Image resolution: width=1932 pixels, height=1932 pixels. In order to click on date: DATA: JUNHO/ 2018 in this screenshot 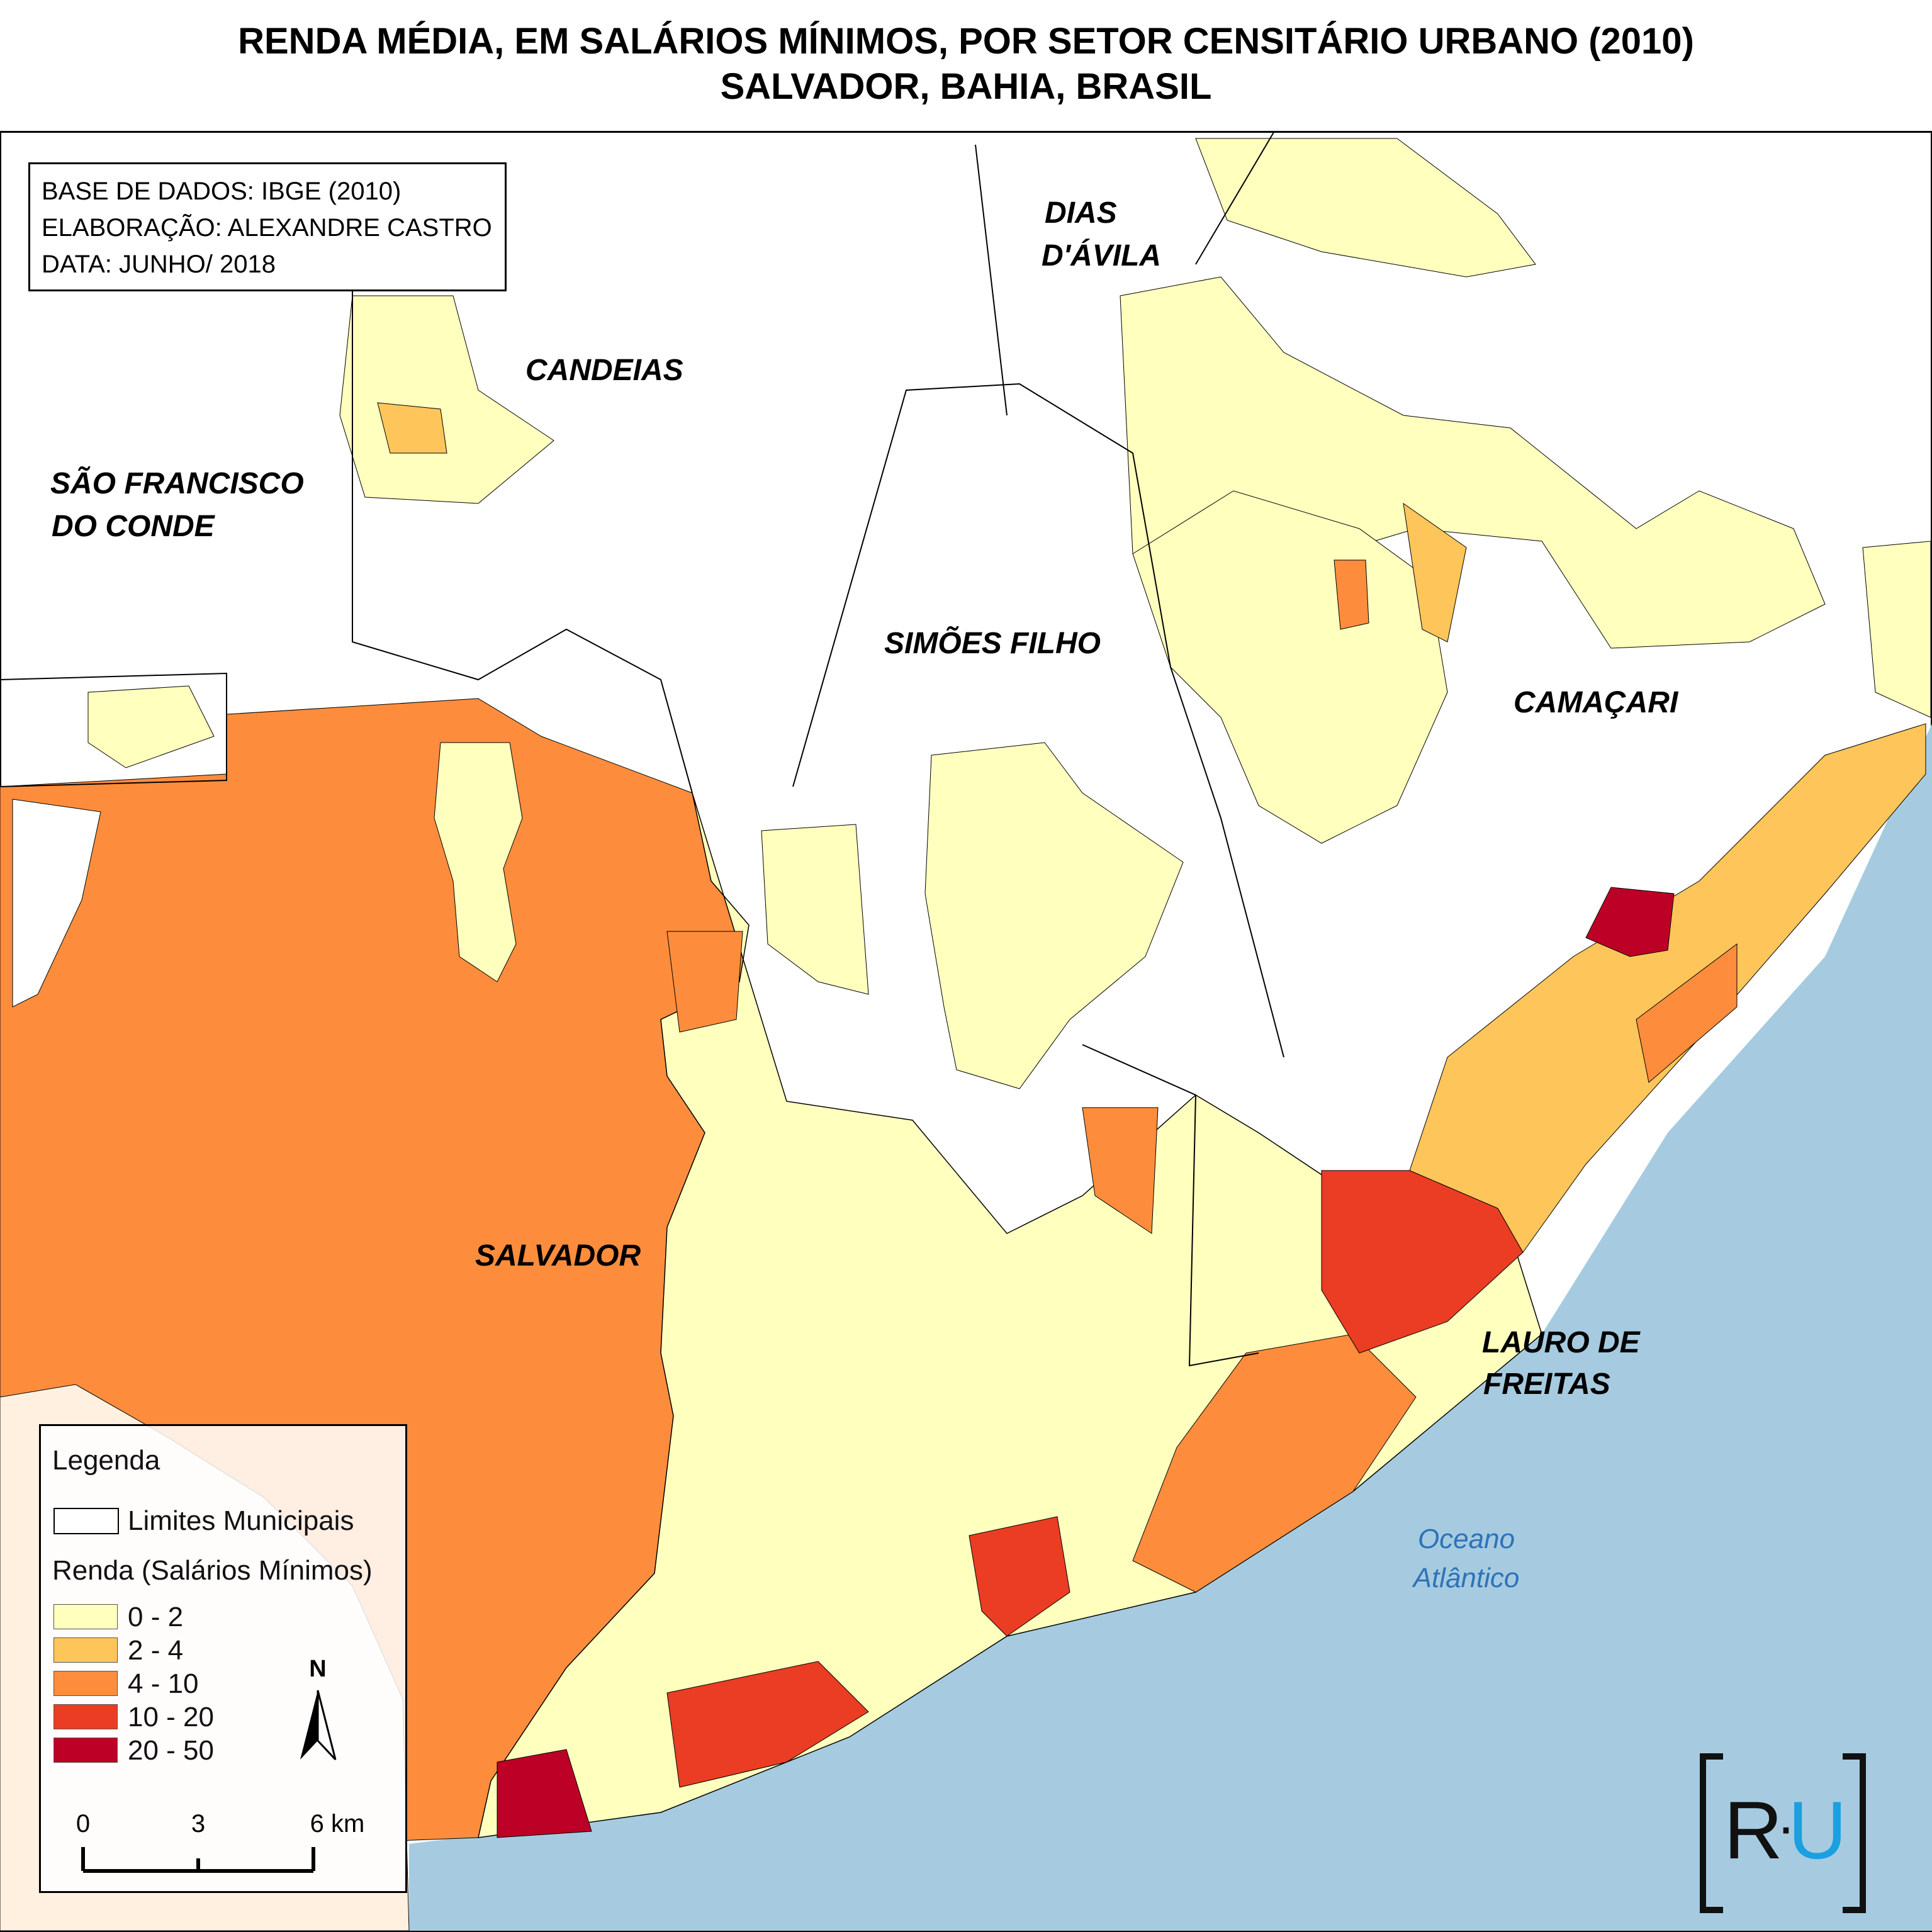, I will do `click(159, 264)`.